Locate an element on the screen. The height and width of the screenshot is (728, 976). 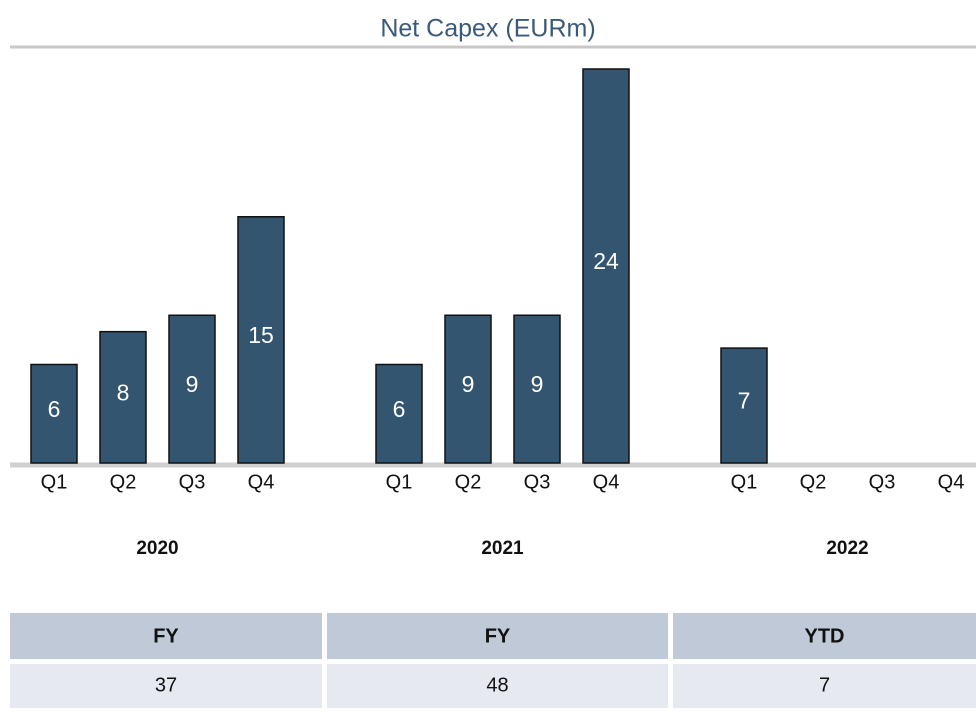
value-label: 24 is located at coordinates (606, 261).